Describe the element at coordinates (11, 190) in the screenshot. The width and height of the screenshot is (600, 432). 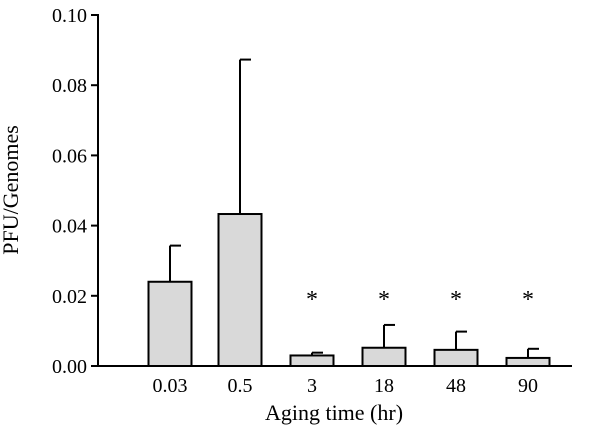
I see `y-axis-title: PFU/Genomes` at that location.